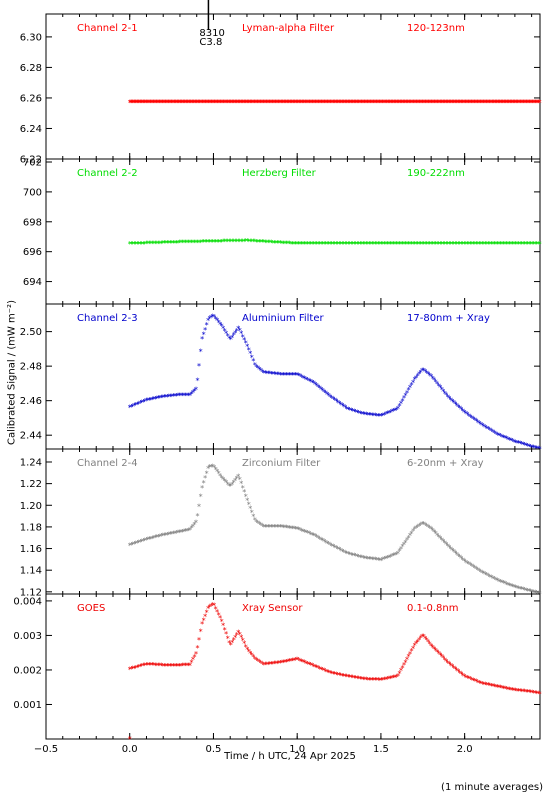  Describe the element at coordinates (31, 549) in the screenshot. I see `y-tick-label: 1.16` at that location.